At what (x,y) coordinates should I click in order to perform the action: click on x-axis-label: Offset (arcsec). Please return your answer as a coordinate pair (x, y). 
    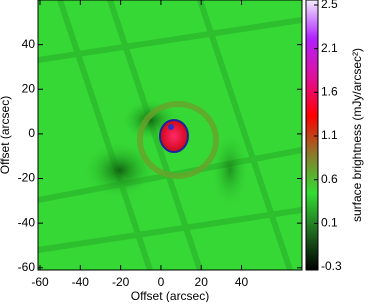
    Looking at the image, I should click on (170, 295).